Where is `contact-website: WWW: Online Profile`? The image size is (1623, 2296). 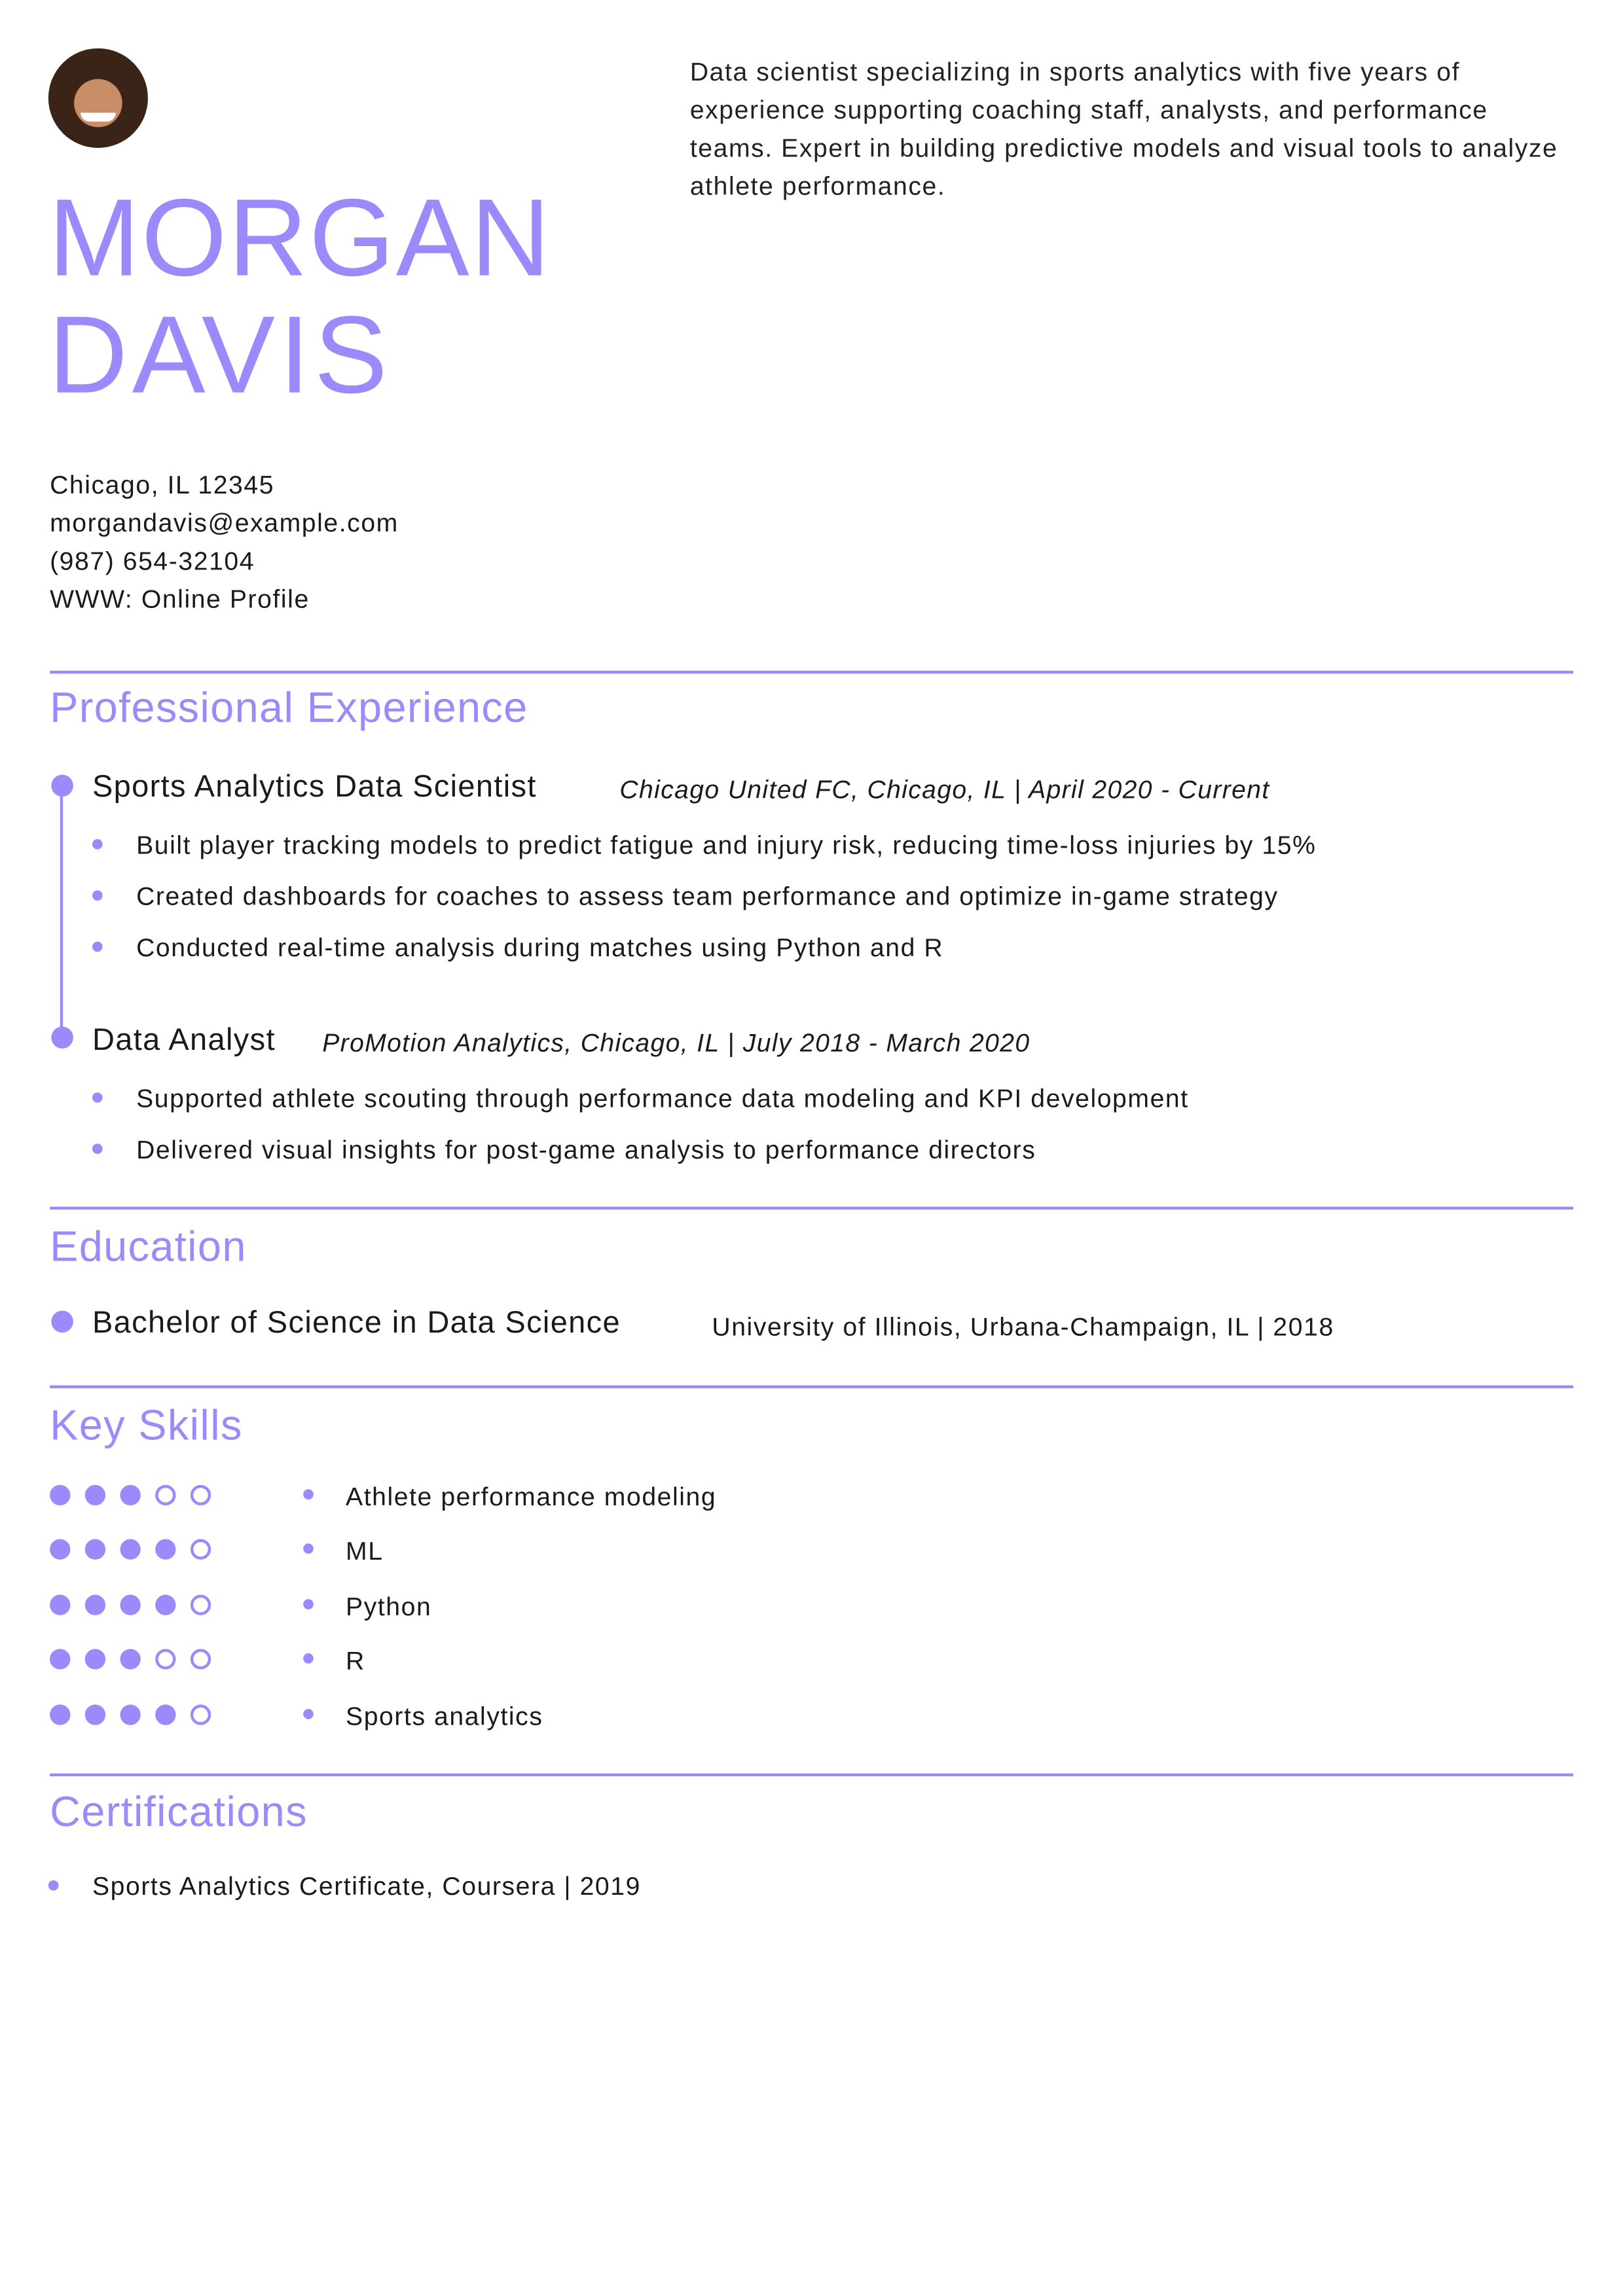 contact-website: WWW: Online Profile is located at coordinates (180, 599).